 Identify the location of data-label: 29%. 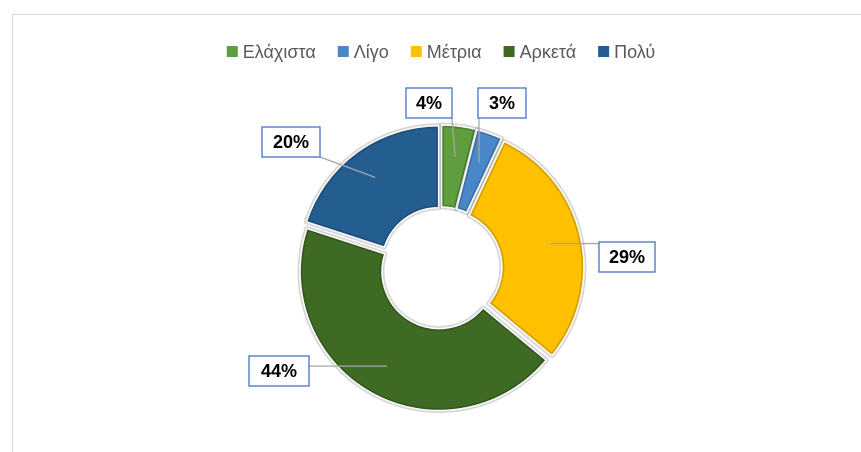
(627, 257).